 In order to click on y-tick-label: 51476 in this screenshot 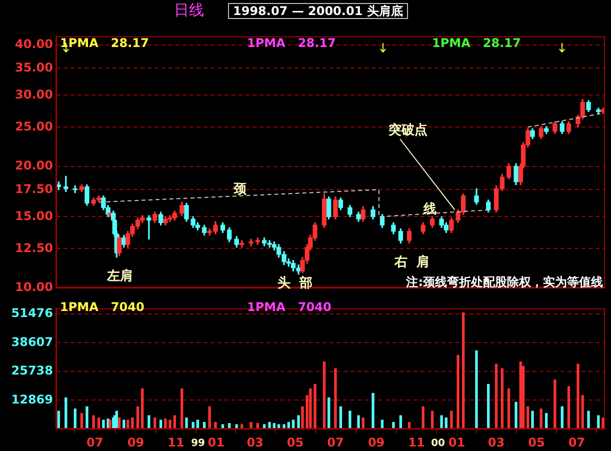, I will do `click(32, 313)`.